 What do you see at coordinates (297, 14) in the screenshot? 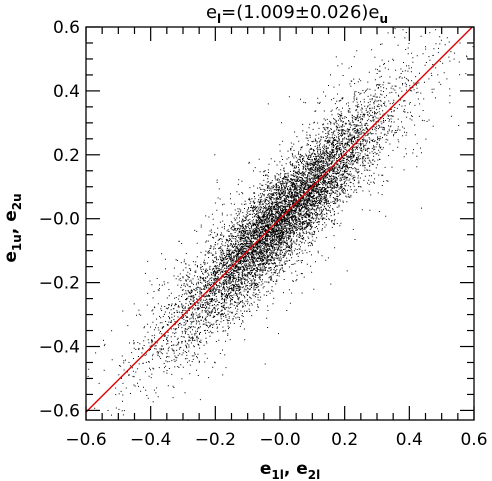
I see `chart-title: el=(1.009±0.026)eu` at bounding box center [297, 14].